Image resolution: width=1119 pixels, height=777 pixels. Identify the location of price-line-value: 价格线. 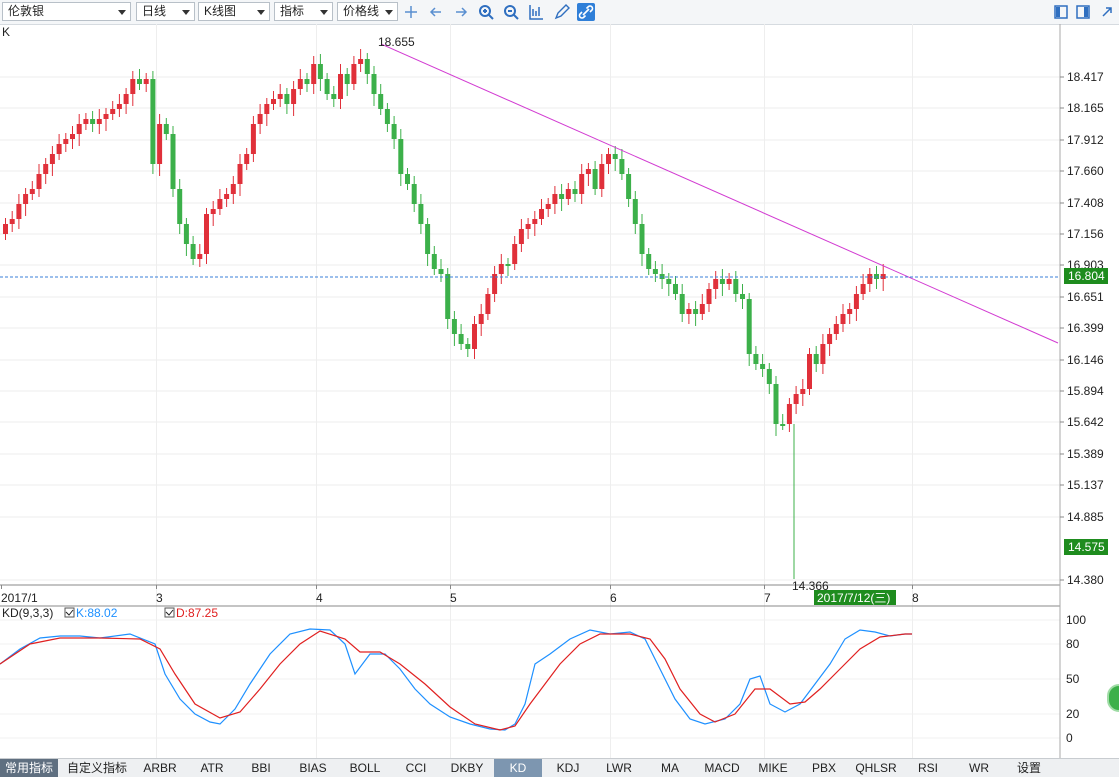
(361, 11).